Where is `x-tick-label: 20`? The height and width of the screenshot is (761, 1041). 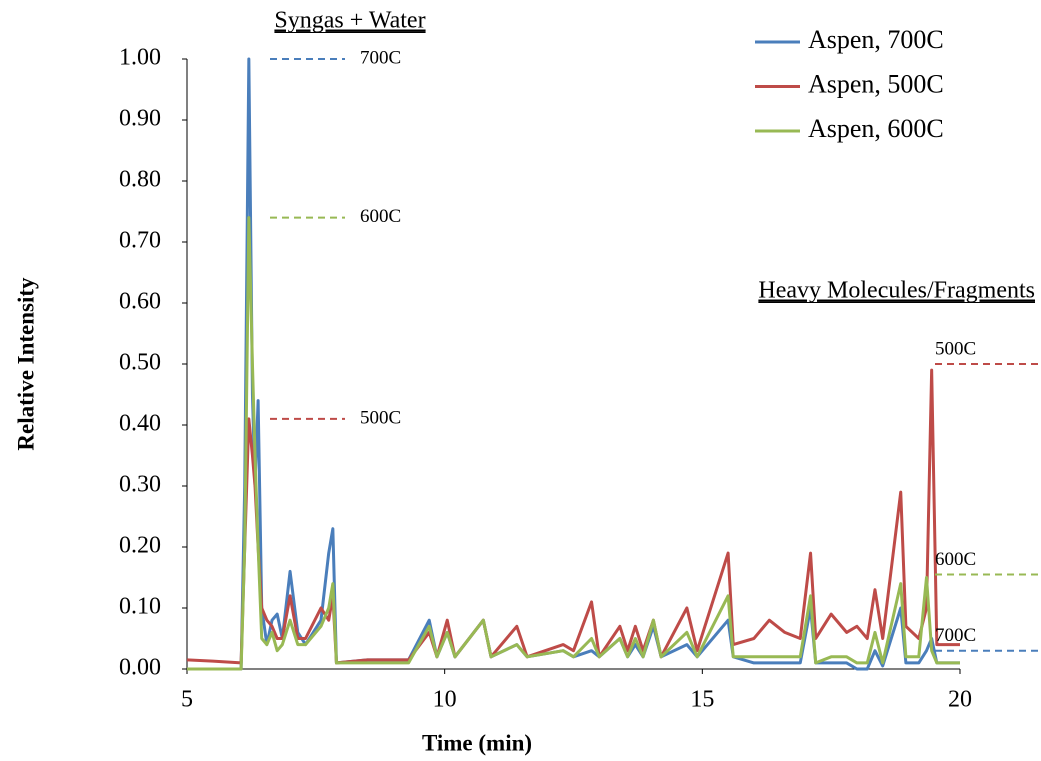
x-tick-label: 20 is located at coordinates (960, 700).